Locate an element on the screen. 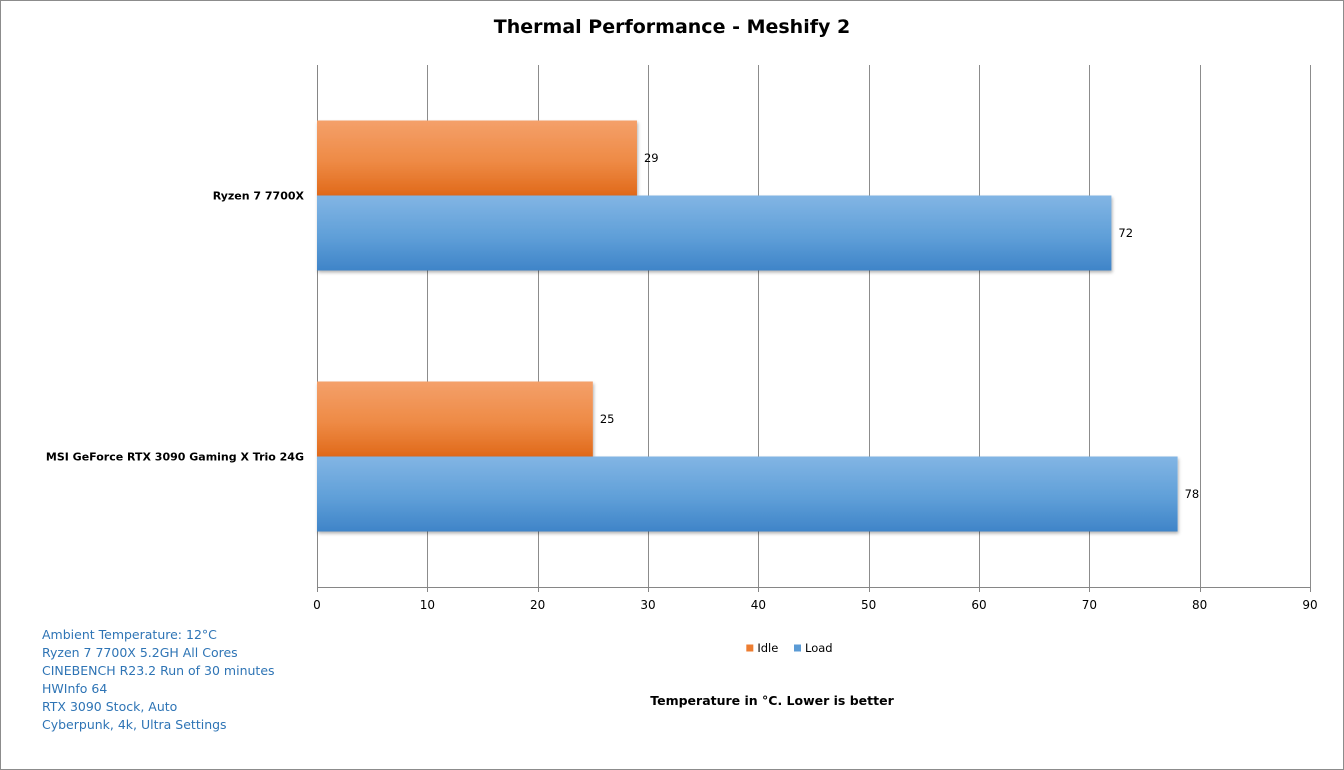 This screenshot has height=770, width=1344. x-tick-label: 30 is located at coordinates (647, 605).